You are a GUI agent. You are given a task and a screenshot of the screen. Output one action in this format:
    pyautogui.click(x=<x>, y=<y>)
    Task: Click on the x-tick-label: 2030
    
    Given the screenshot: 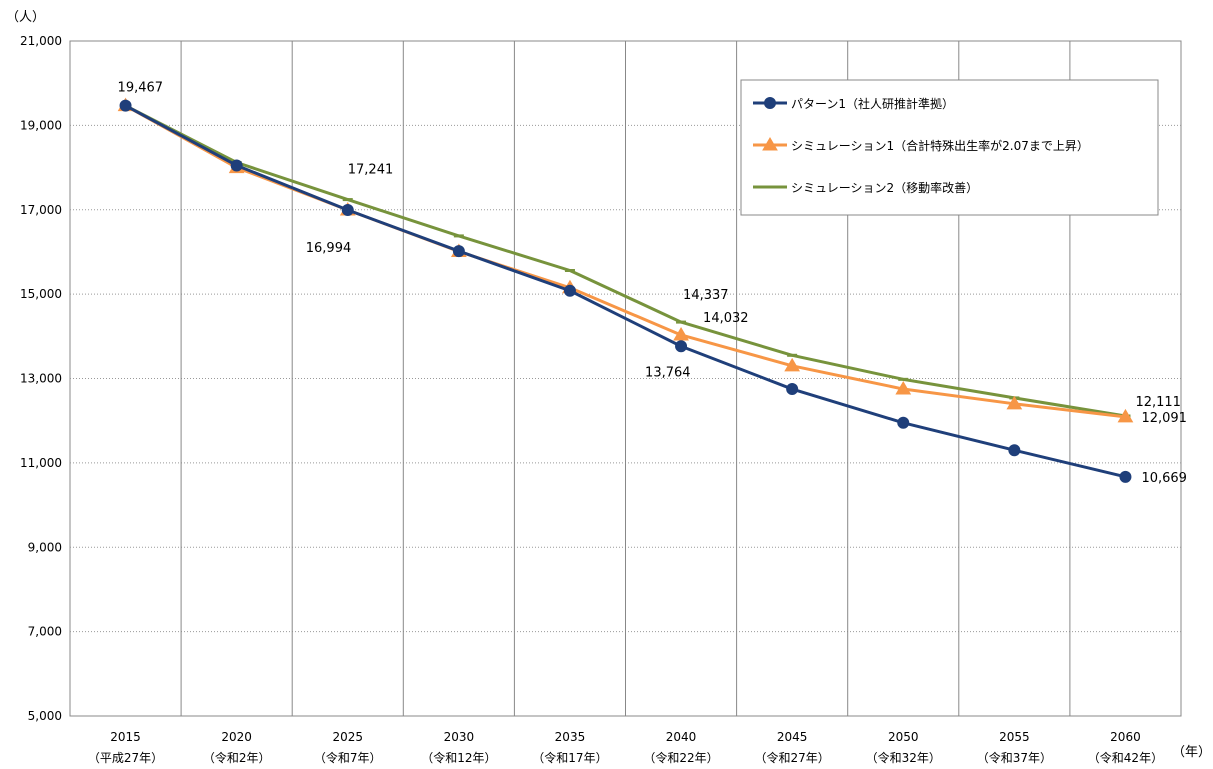 What is the action you would take?
    pyautogui.click(x=459, y=737)
    